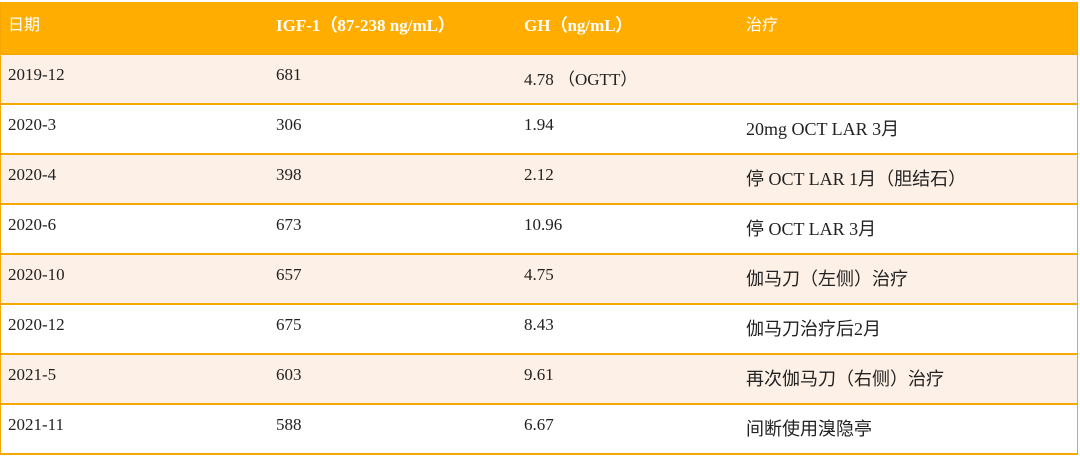  What do you see at coordinates (539, 374) in the screenshot?
I see `table-cell: 9.61` at bounding box center [539, 374].